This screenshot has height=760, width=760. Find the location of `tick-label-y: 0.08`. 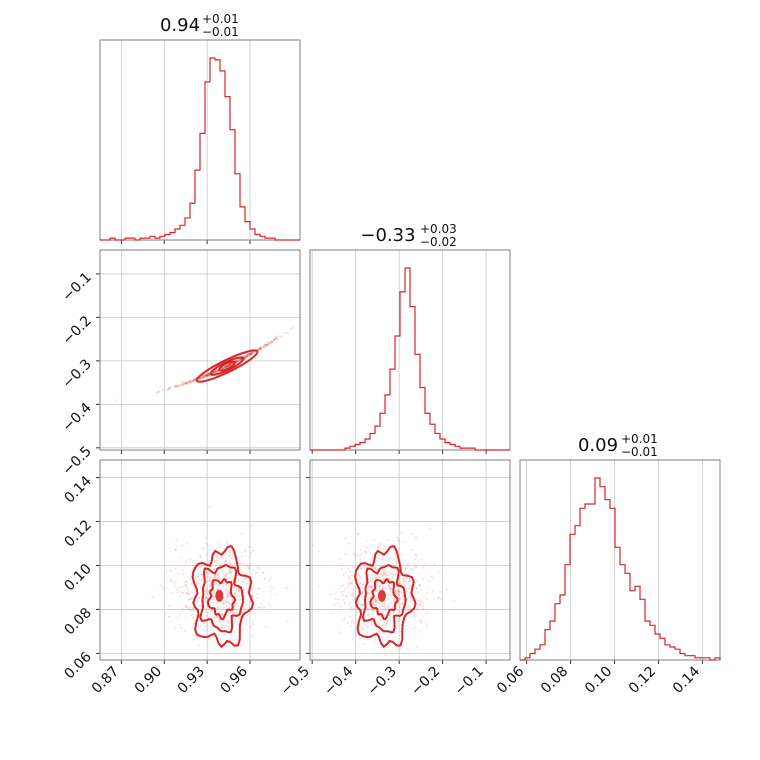

tick-label-y: 0.08 is located at coordinates (77, 621).